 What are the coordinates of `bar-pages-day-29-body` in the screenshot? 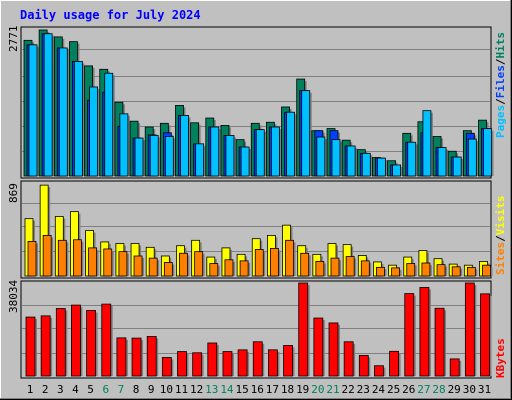 It's located at (457, 166).